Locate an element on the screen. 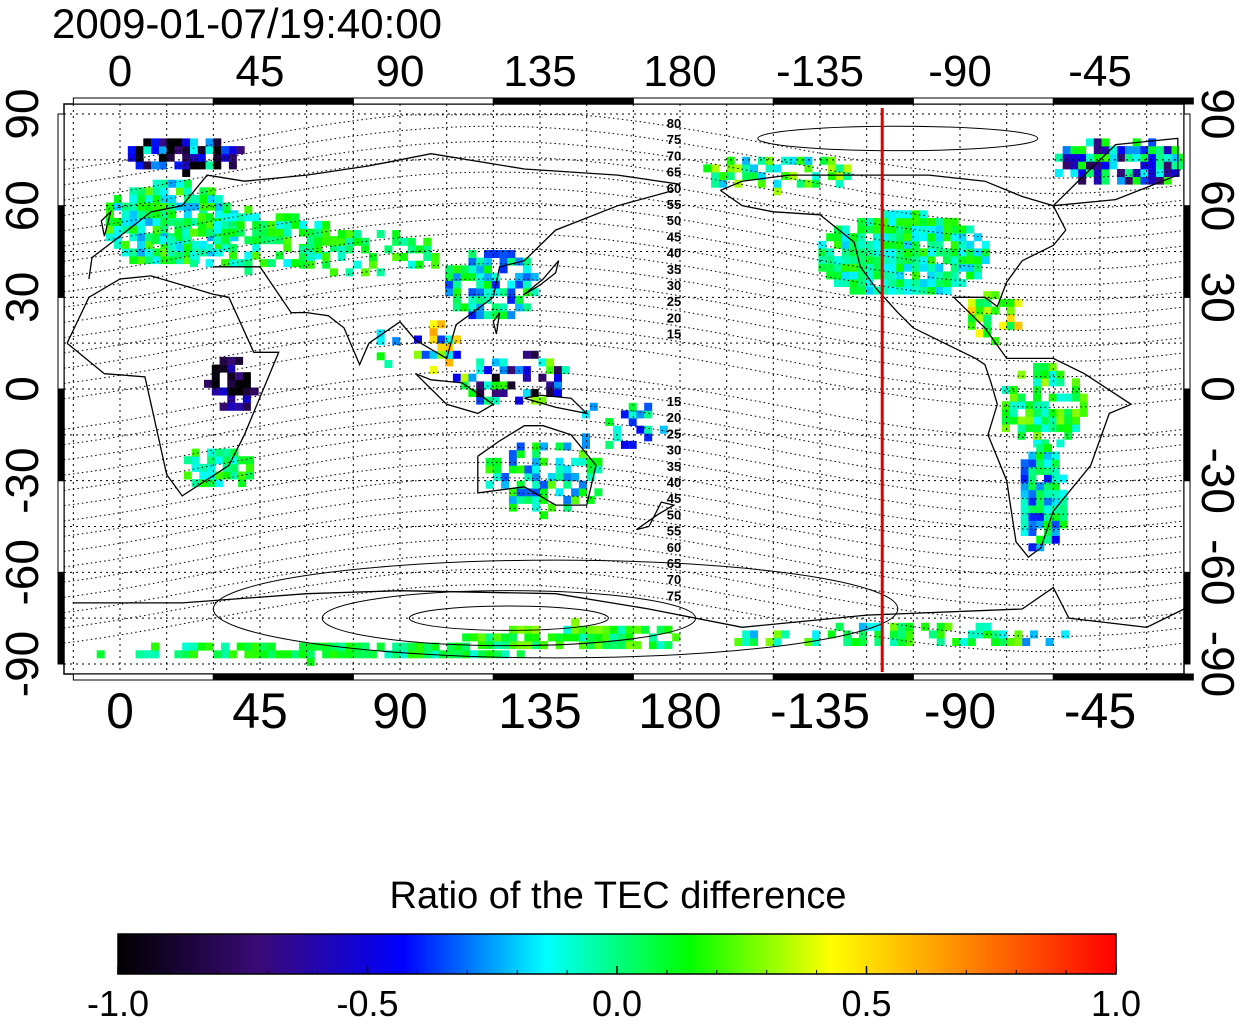  lat-tick-label-right: 60 is located at coordinates (1216, 205).